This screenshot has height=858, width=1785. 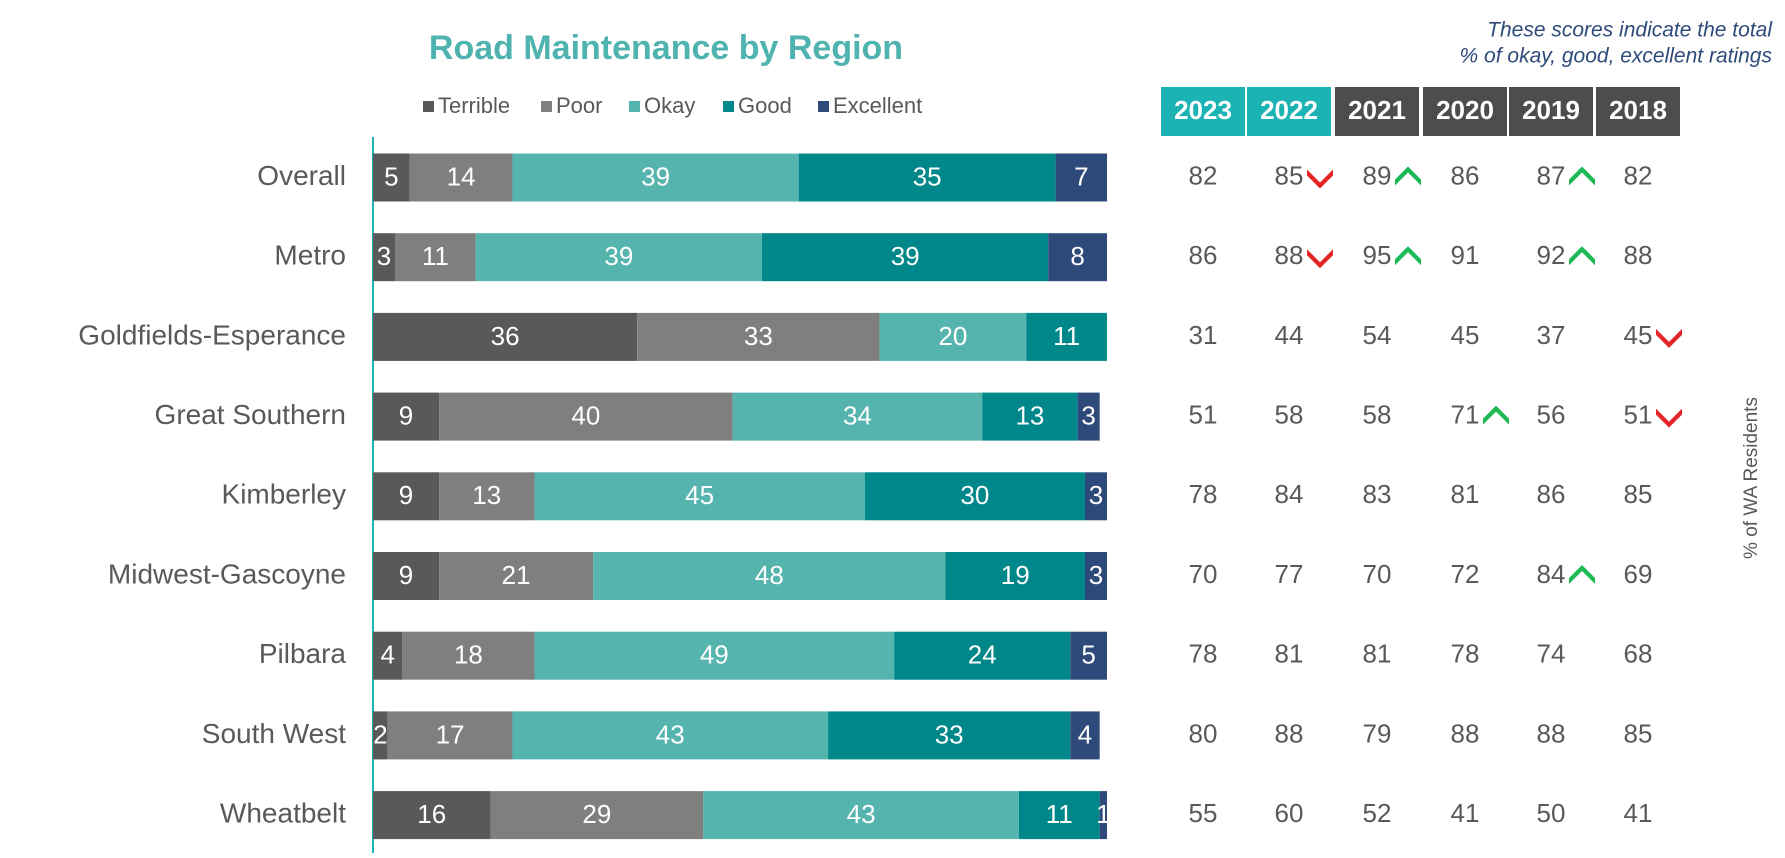 I want to click on table-header: 2020, so click(x=1465, y=110).